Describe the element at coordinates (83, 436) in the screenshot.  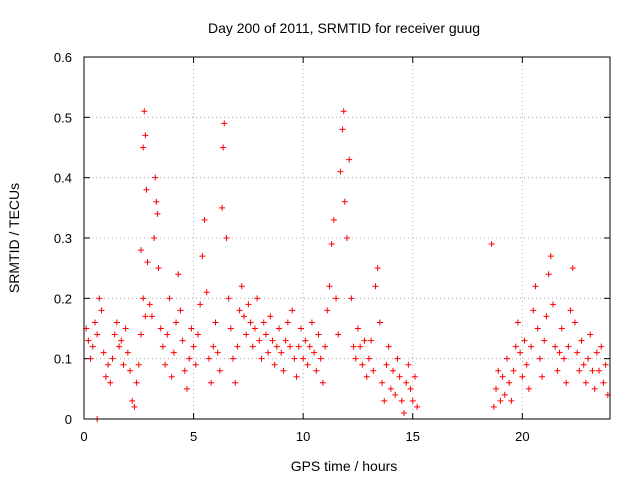
I see `x-tick-label: 0` at that location.